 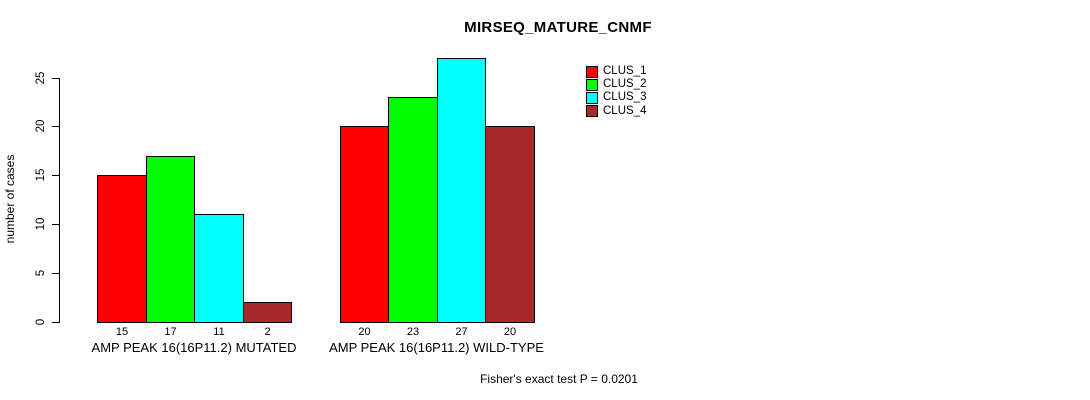 What do you see at coordinates (41, 126) in the screenshot?
I see `y-tick-label: 20` at bounding box center [41, 126].